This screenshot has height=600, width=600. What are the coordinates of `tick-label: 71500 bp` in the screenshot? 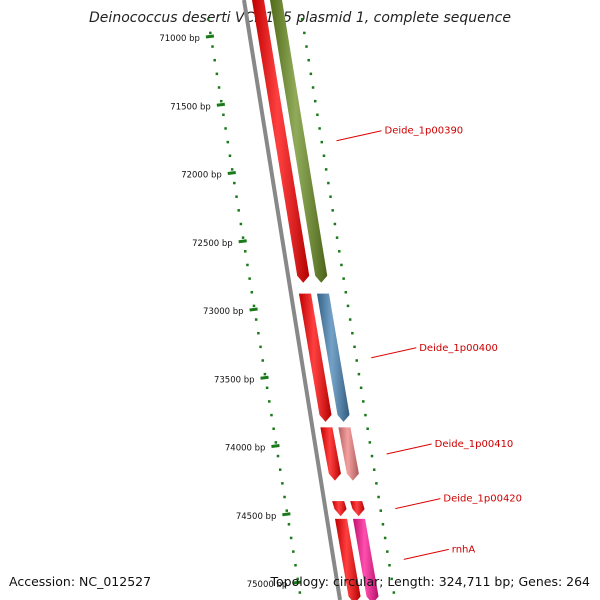 It's located at (190, 107).